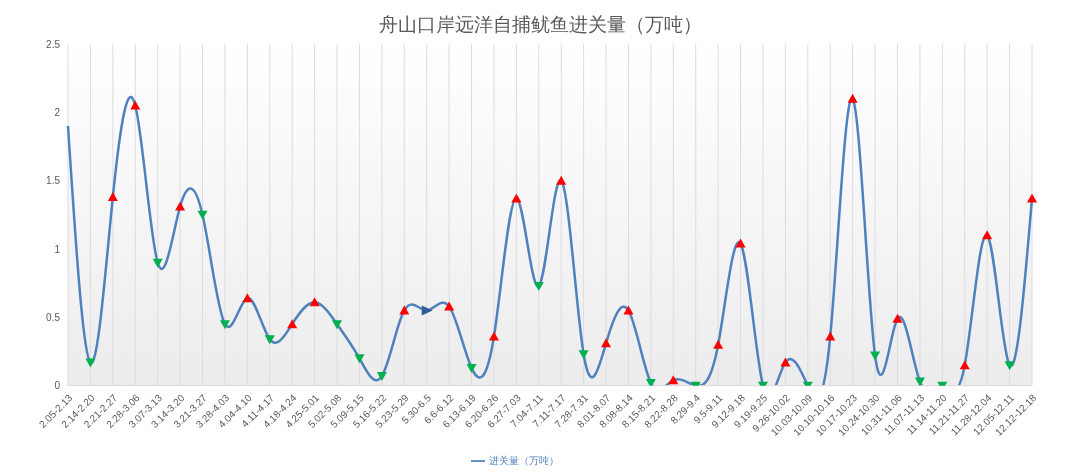  I want to click on y-tick-label: 1, so click(57, 249).